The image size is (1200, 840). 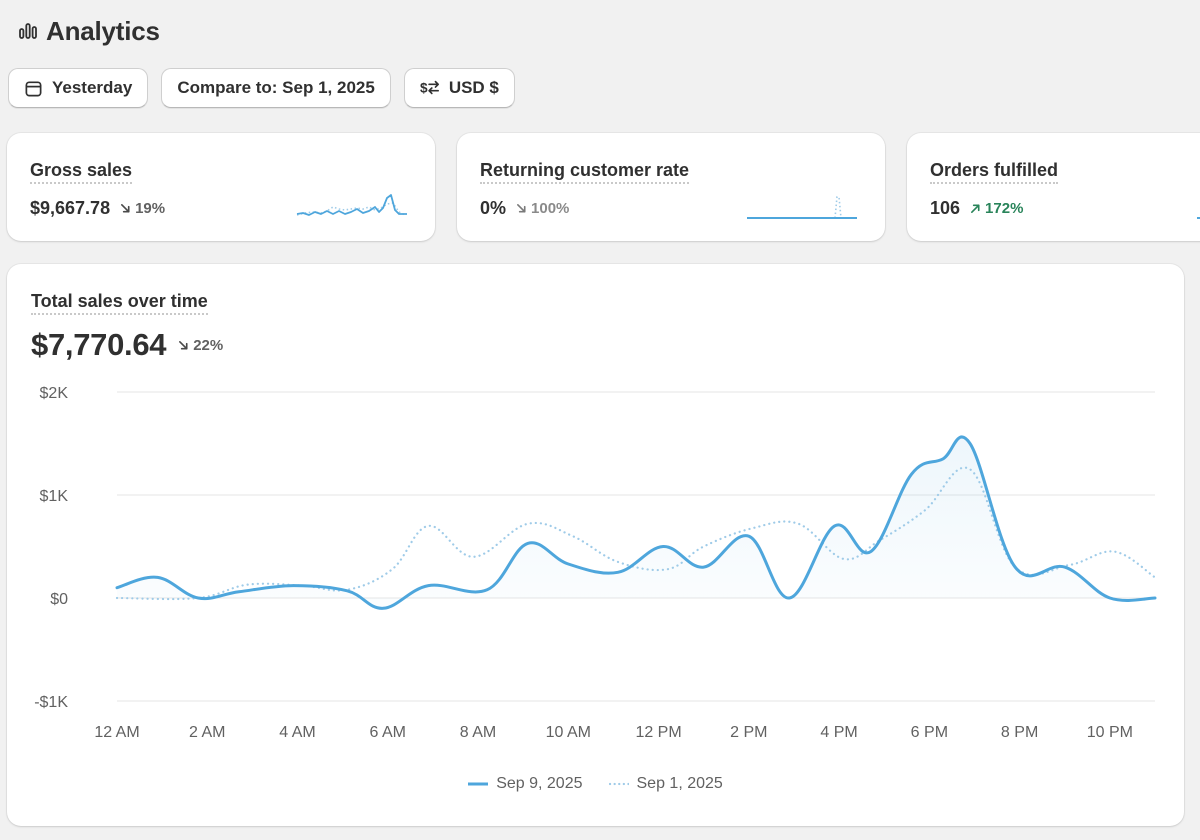 I want to click on compare-button: Compare to: Sep 1, 2025, so click(x=276, y=88).